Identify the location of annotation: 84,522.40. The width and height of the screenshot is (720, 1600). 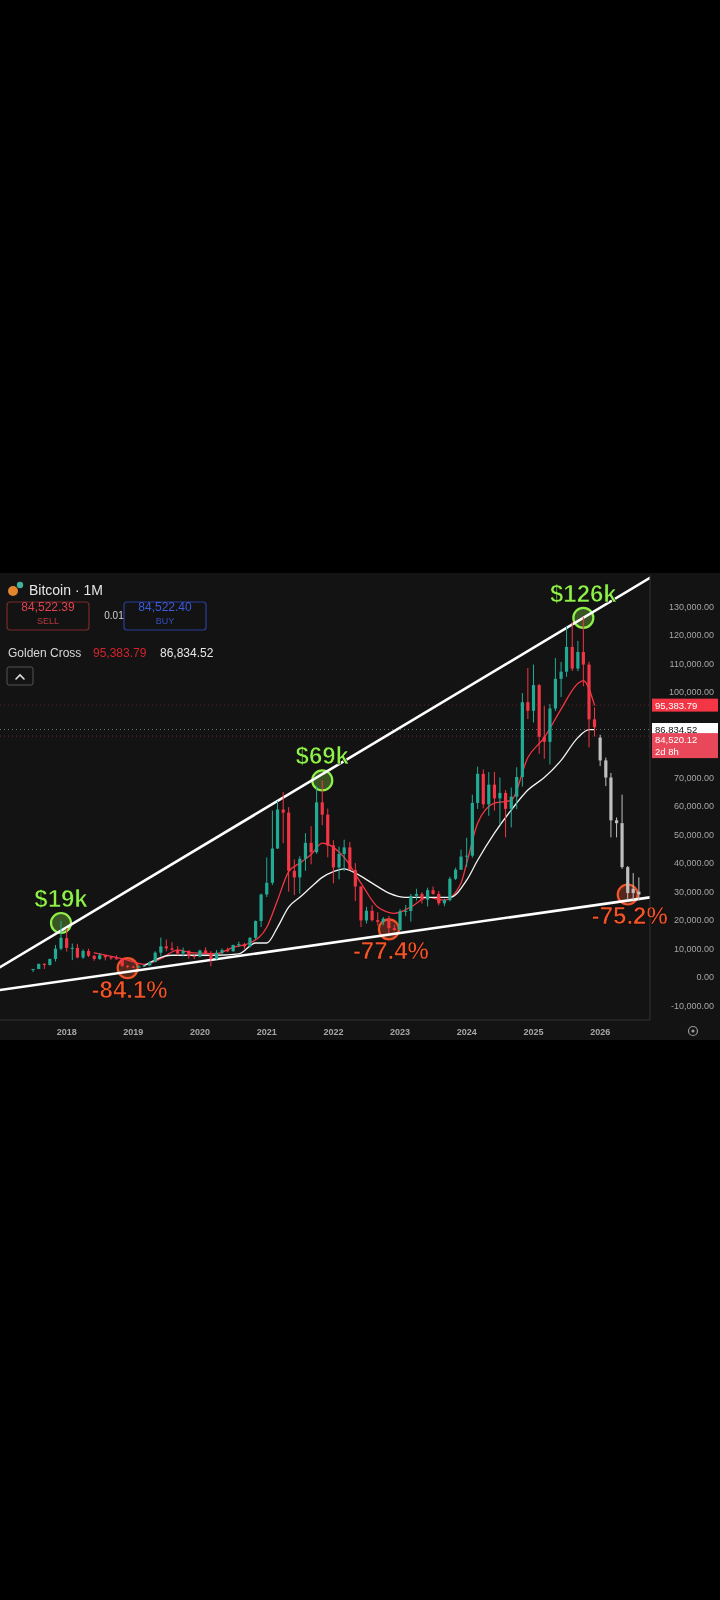
(165, 607).